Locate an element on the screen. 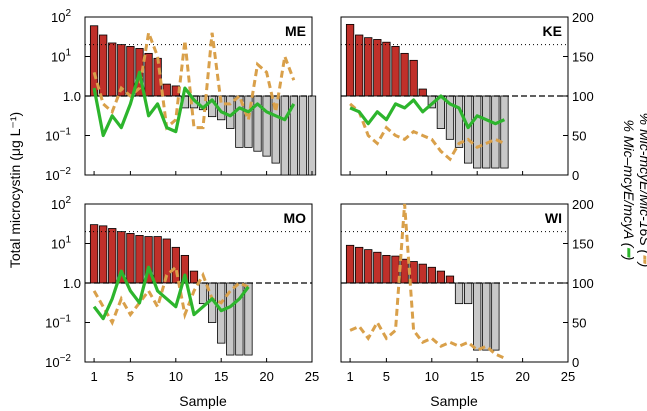  y2-axis-title-1: % Mic–mcyE/mcyA (━) is located at coordinates (629, 190).